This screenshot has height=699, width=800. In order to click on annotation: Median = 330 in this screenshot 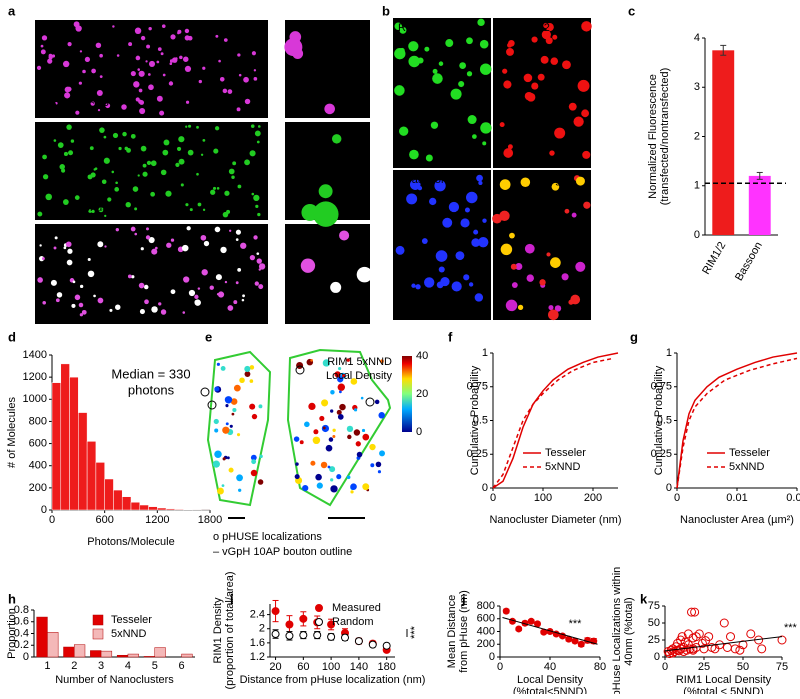, I will do `click(150, 373)`.